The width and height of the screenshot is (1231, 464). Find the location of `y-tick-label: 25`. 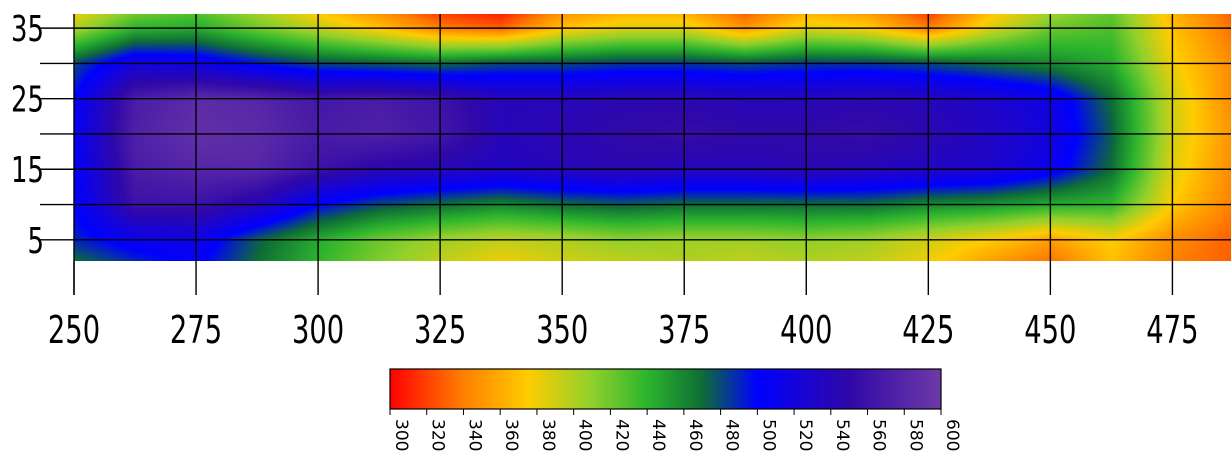

y-tick-label: 25 is located at coordinates (27, 100).